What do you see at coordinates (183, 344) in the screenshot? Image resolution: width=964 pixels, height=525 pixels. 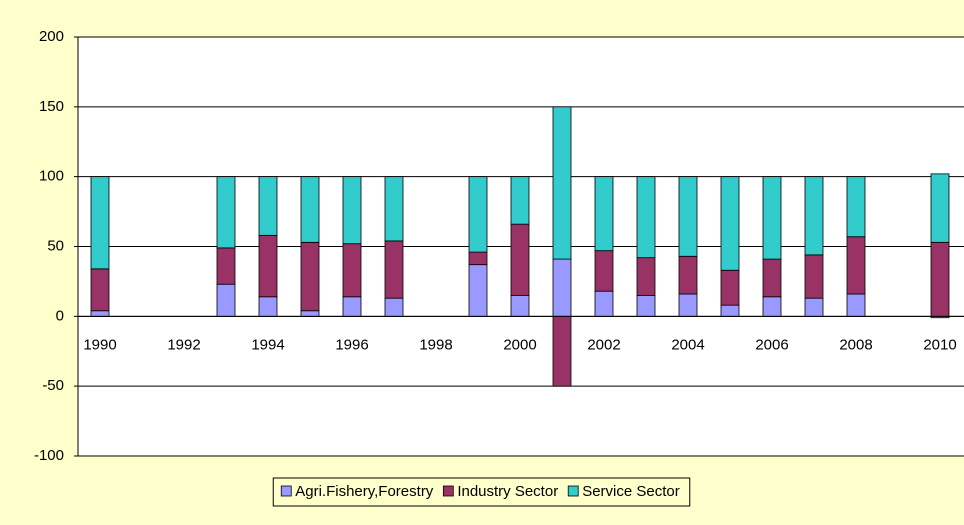 I see `x-tick-label: 1992` at bounding box center [183, 344].